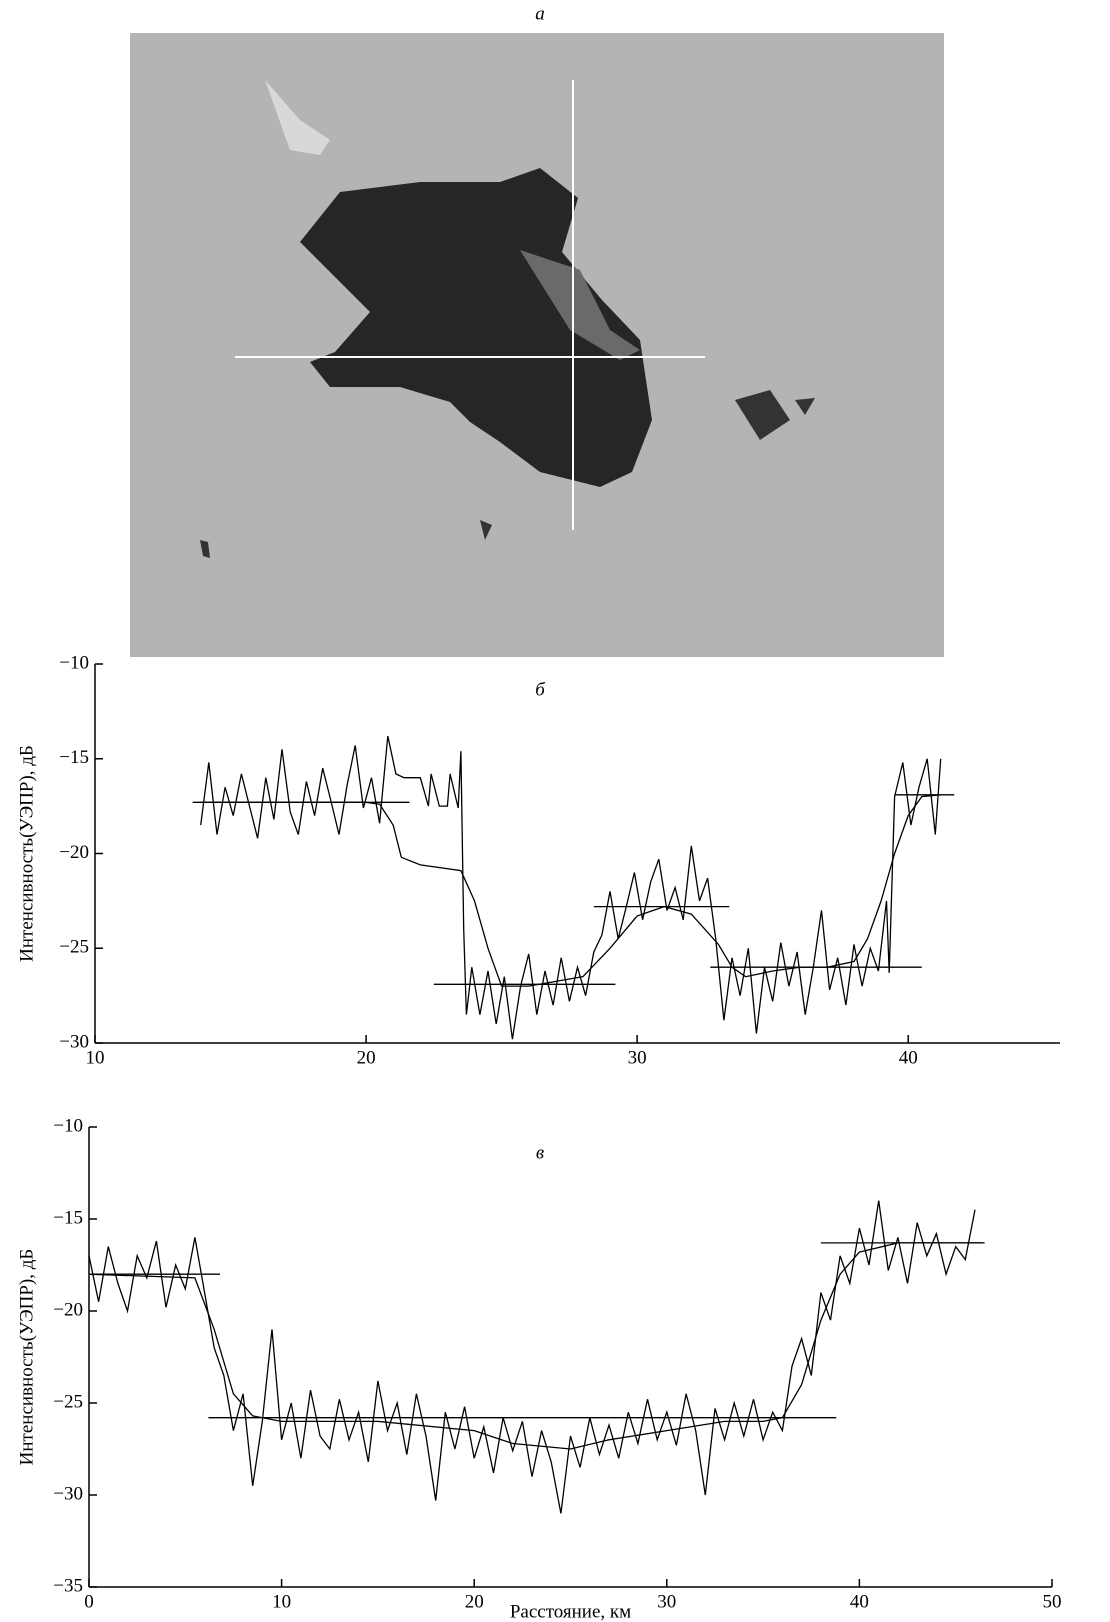  Describe the element at coordinates (89, 1601) in the screenshot. I see `x-tick-label: 0` at that location.